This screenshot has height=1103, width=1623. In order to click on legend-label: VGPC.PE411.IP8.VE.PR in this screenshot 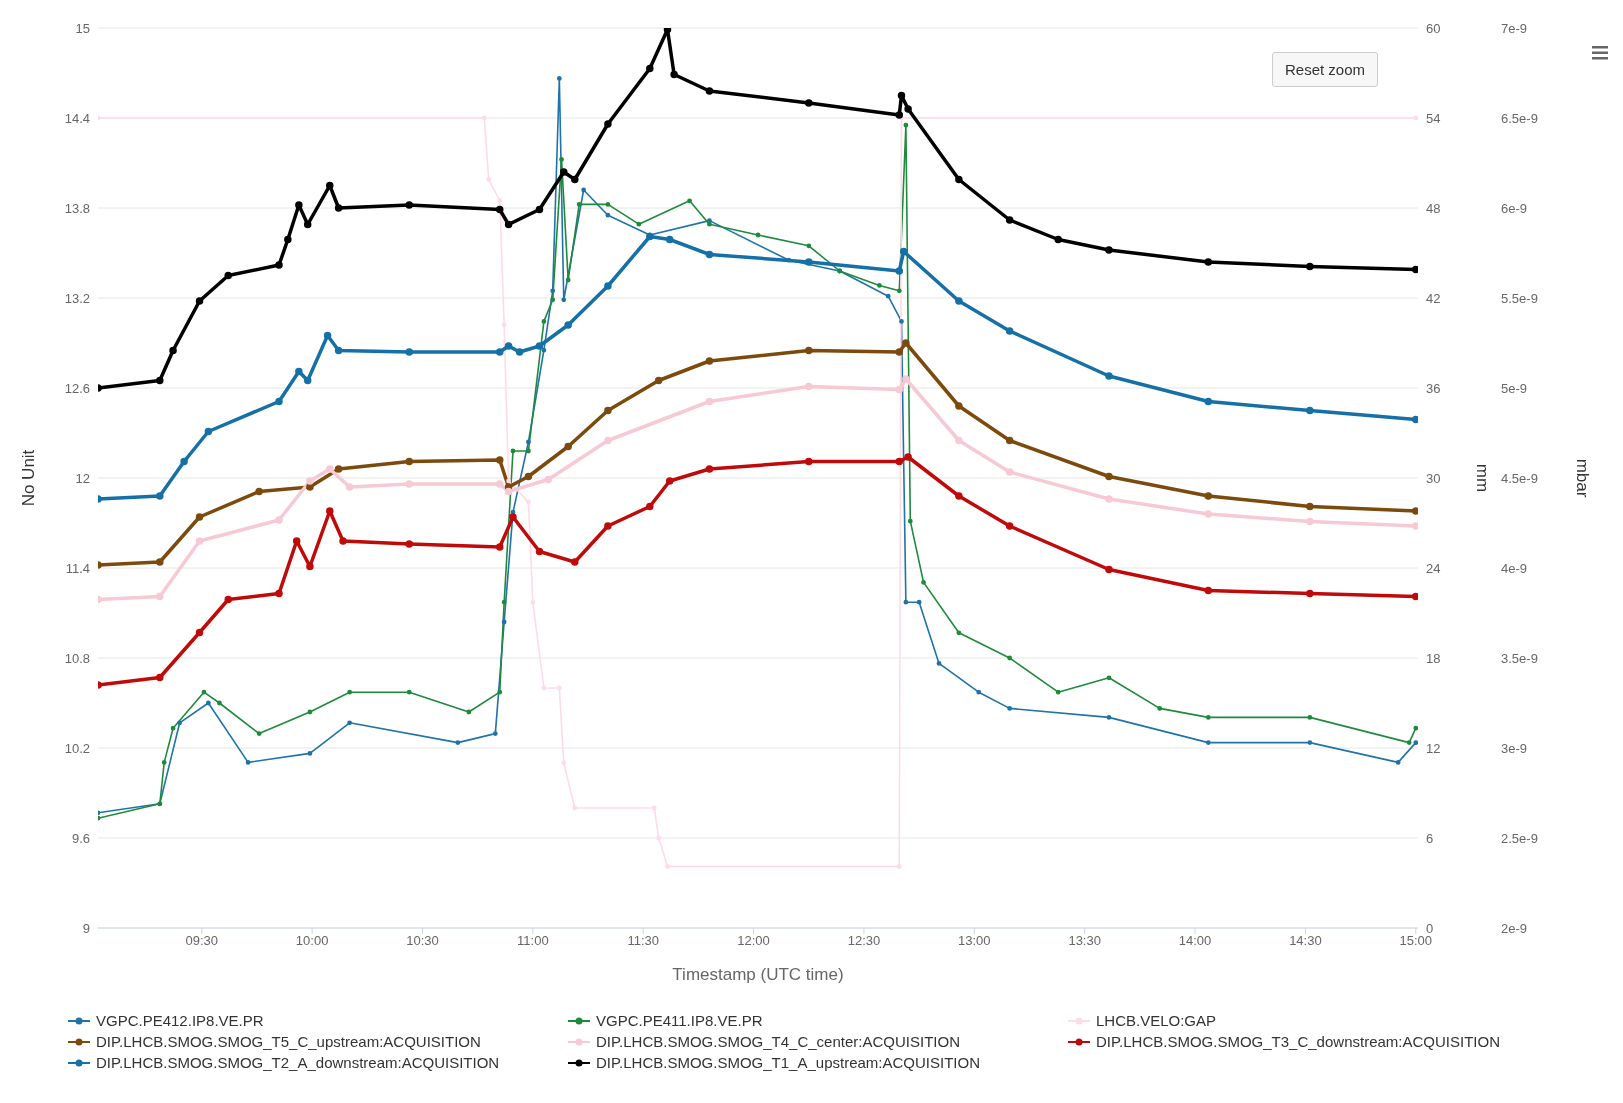, I will do `click(679, 1020)`.